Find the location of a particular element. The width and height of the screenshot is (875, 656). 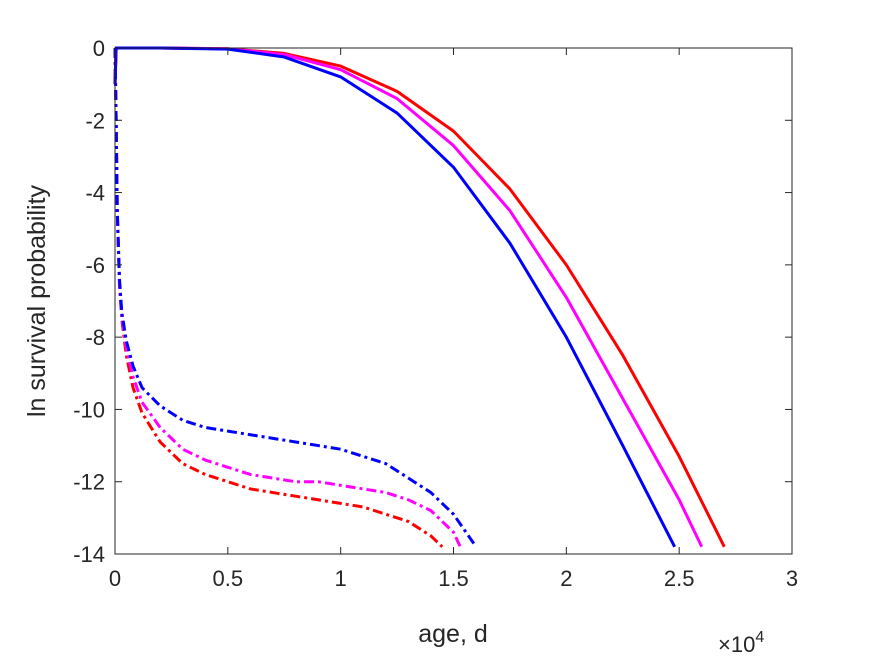

x-tick-label: 2 is located at coordinates (566, 578).